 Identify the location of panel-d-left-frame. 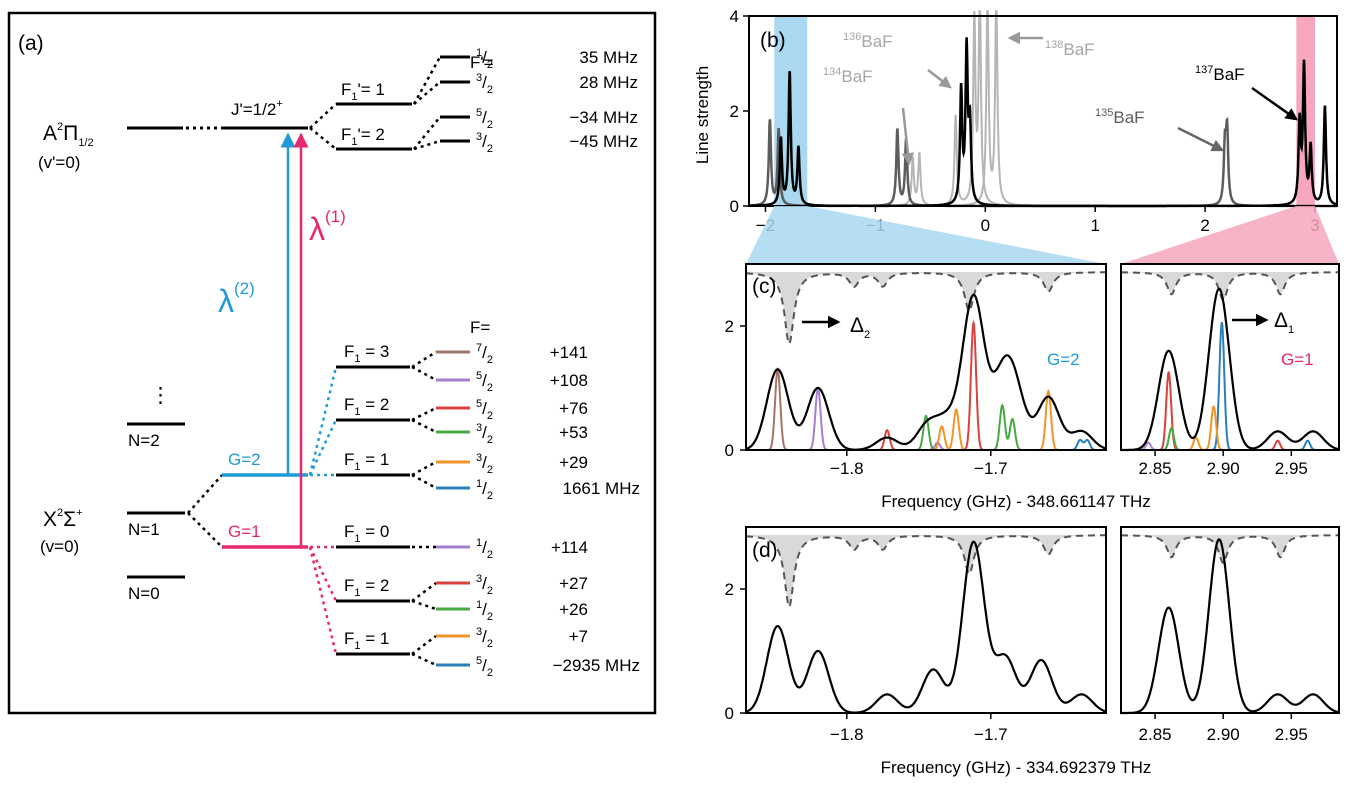
(926, 620).